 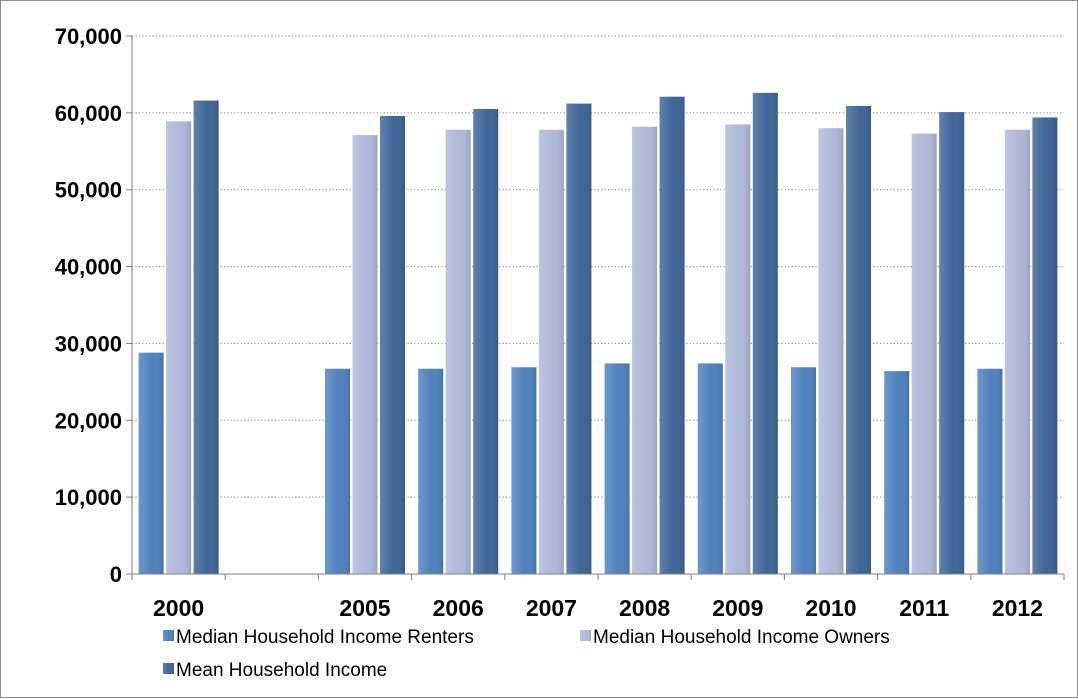 What do you see at coordinates (88, 420) in the screenshot?
I see `y-tick-label: 20,000` at bounding box center [88, 420].